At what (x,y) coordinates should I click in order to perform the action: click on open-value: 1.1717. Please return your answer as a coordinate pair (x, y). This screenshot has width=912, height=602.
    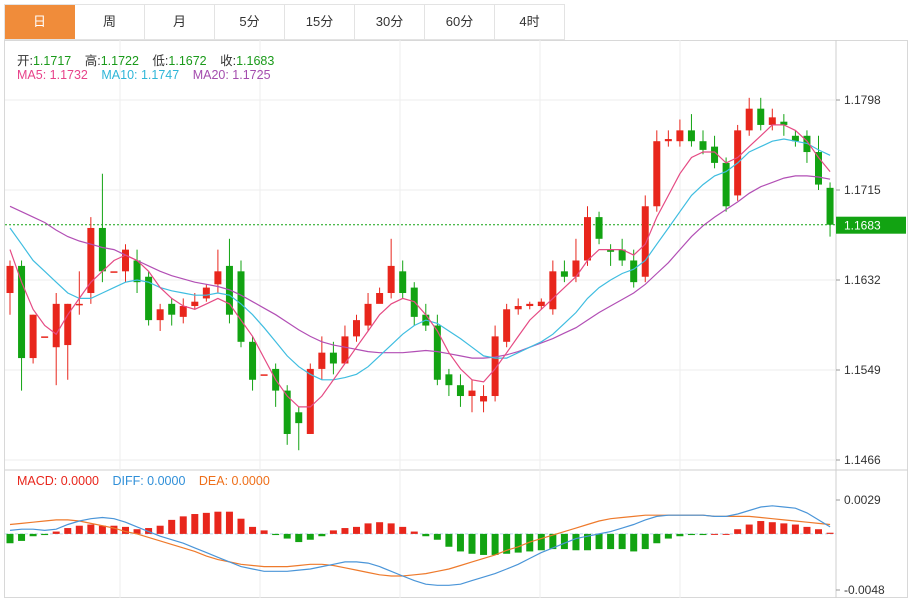
    Looking at the image, I should click on (52, 61).